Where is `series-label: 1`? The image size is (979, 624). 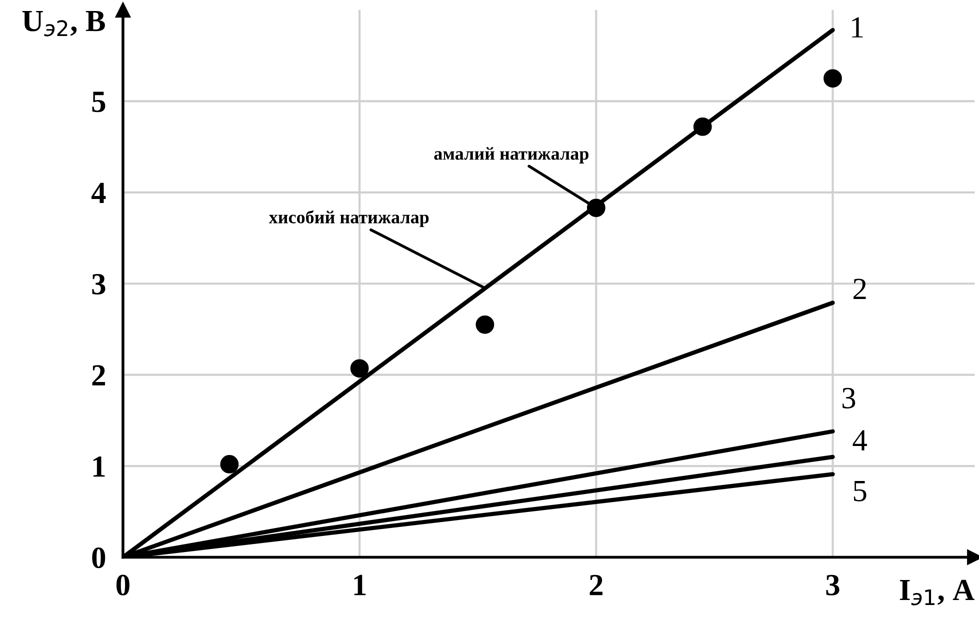
series-label: 1 is located at coordinates (857, 27).